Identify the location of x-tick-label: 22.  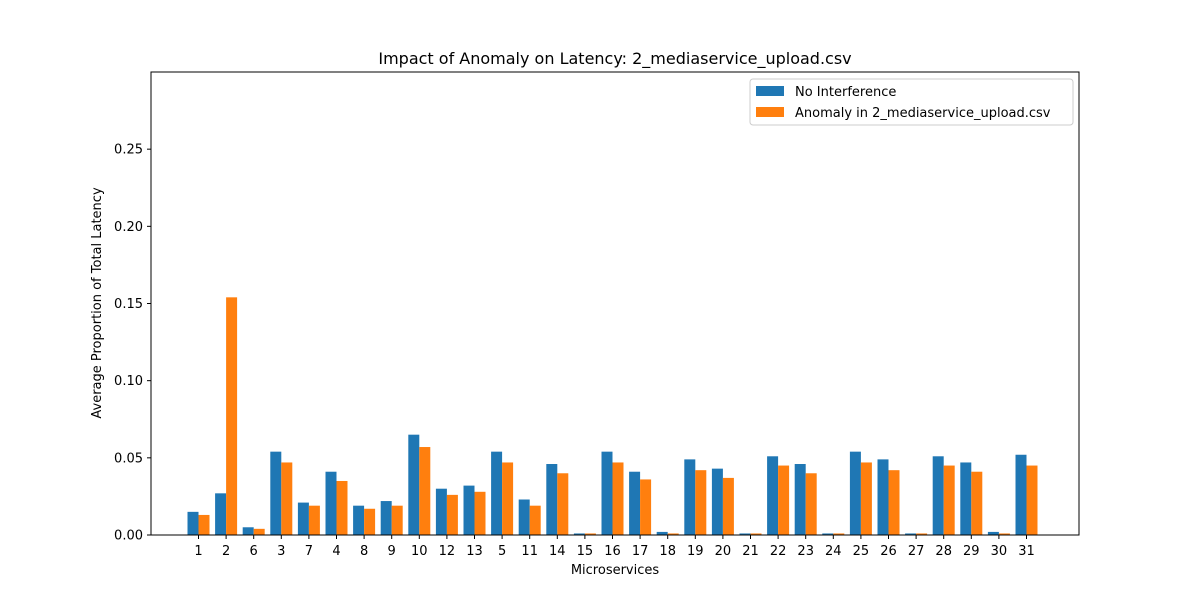
(778, 551).